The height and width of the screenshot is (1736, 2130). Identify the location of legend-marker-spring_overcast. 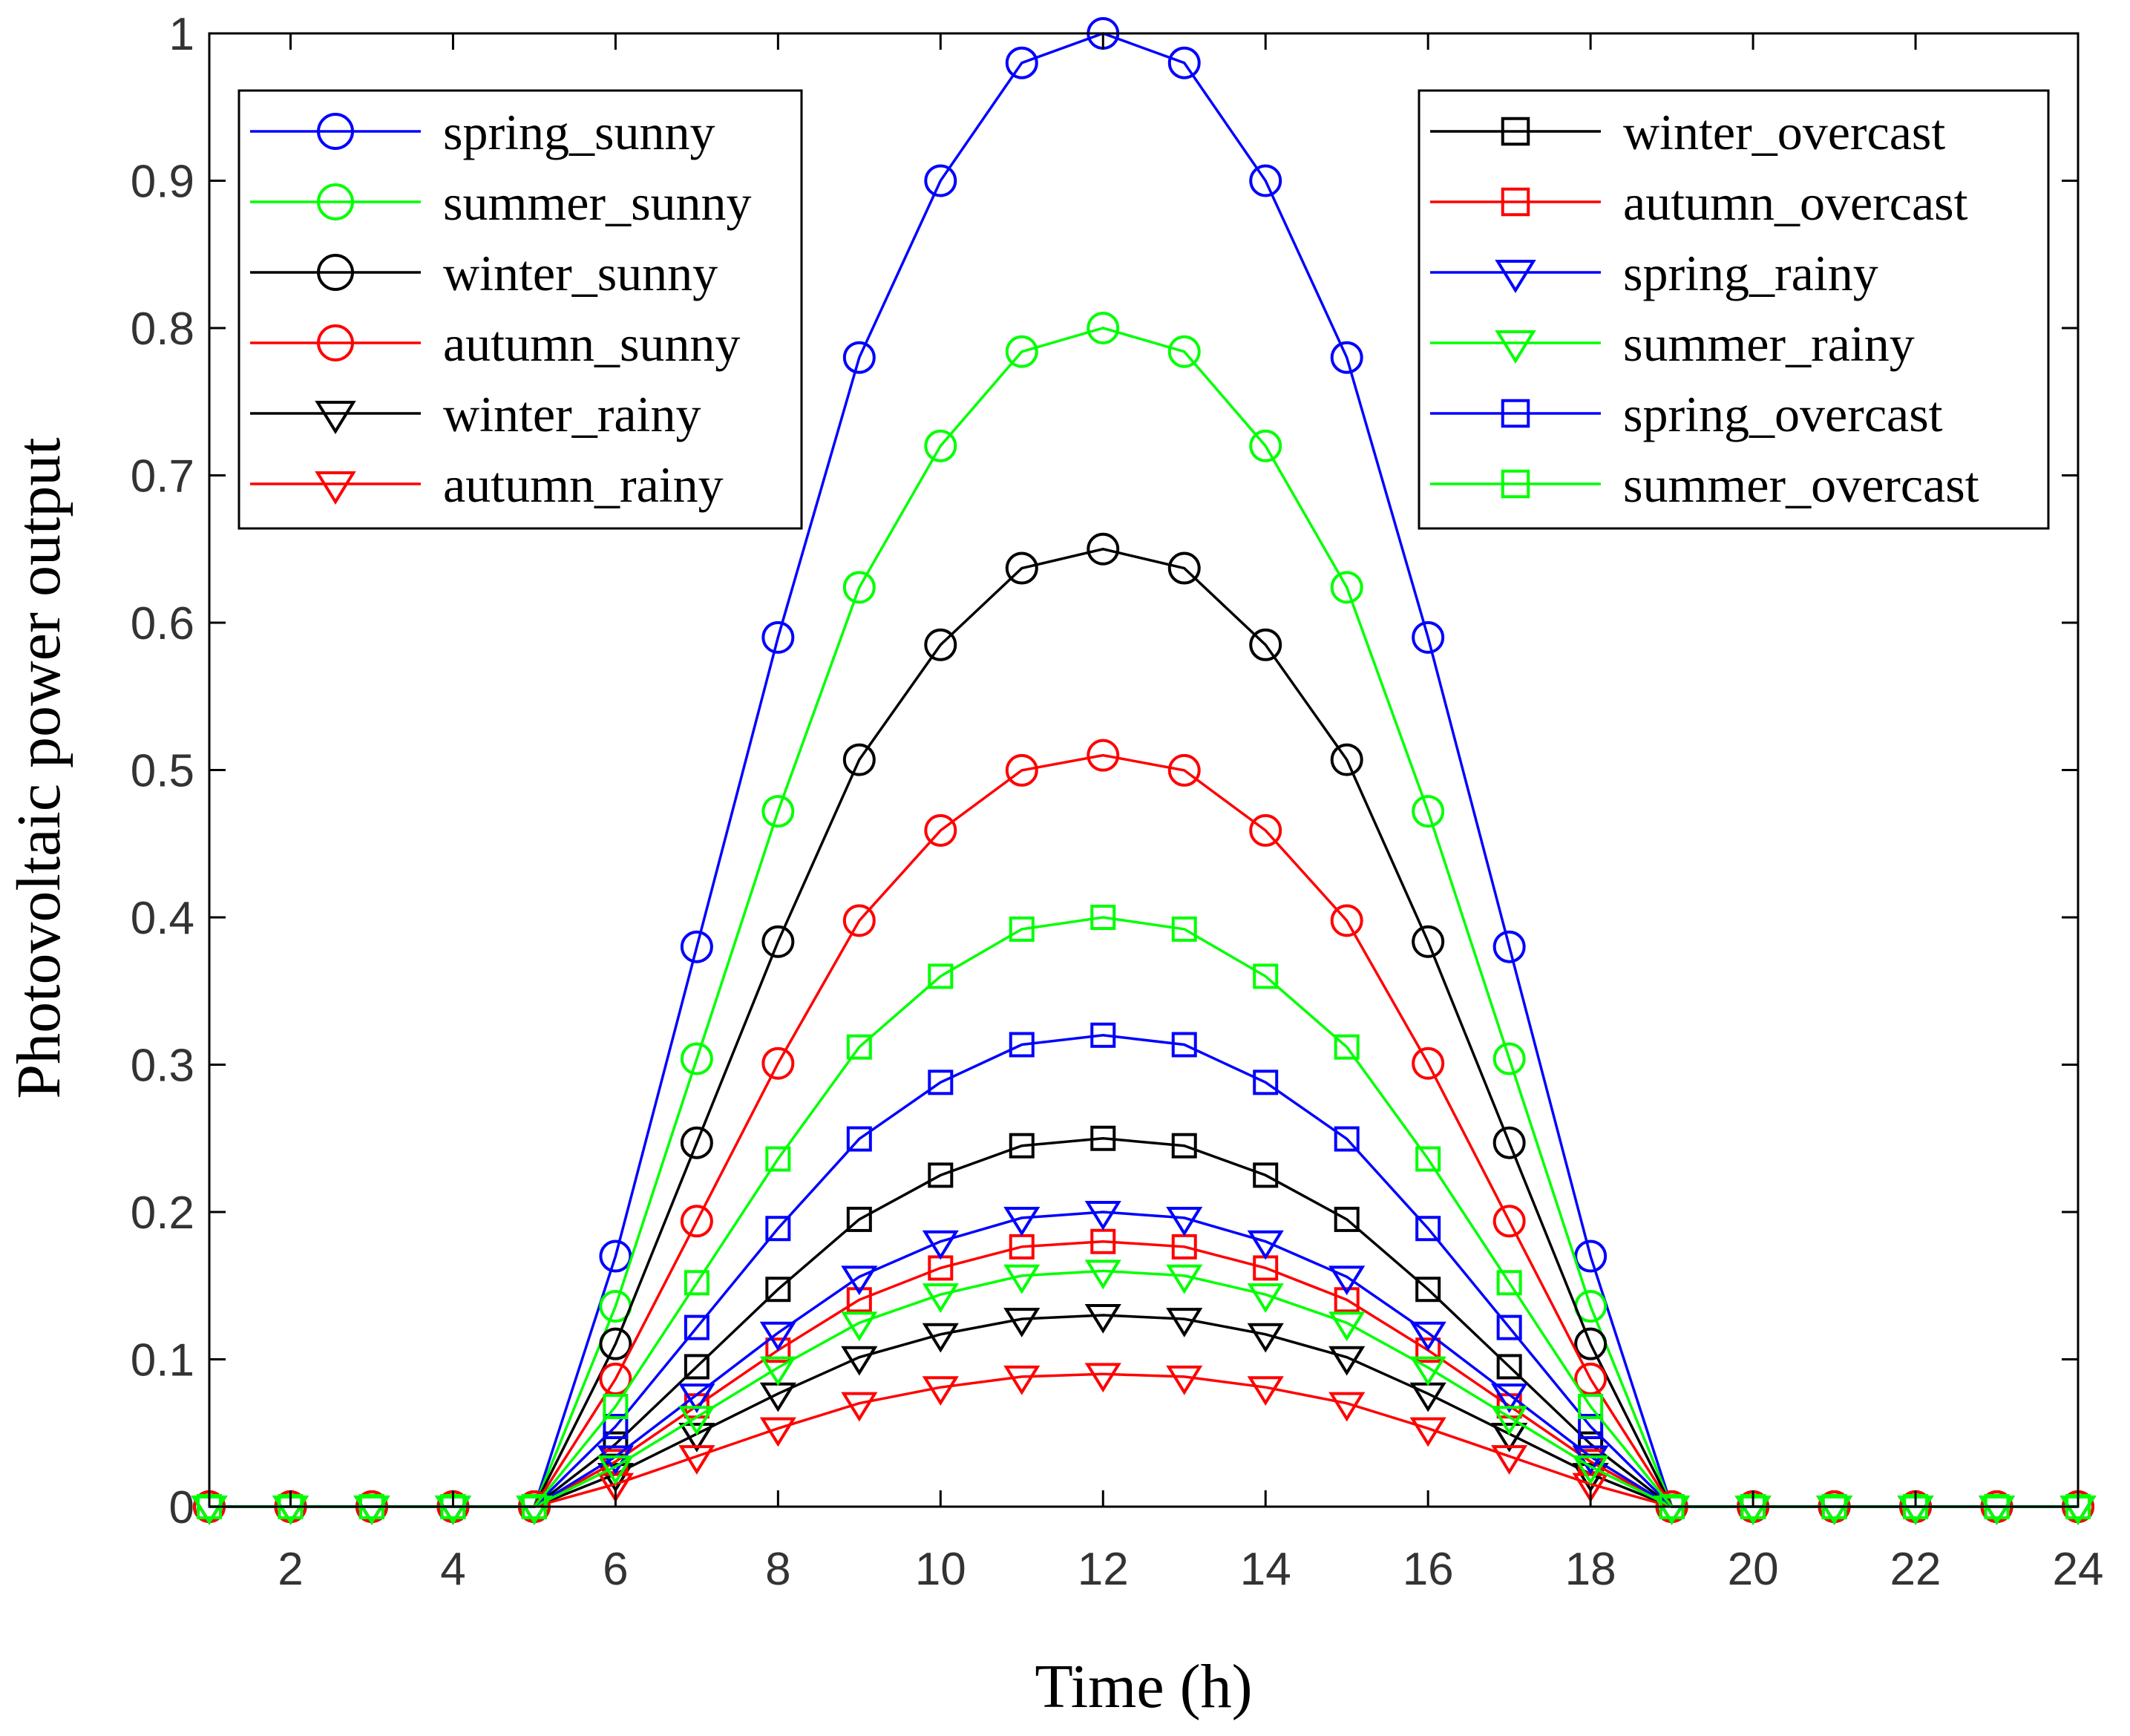
(1515, 413).